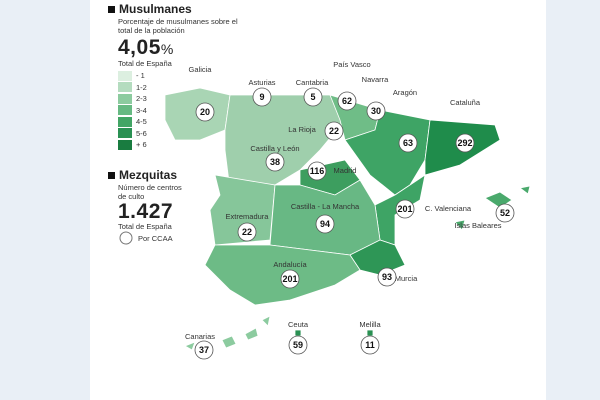  Describe the element at coordinates (141, 110) in the screenshot. I see `legend-label: 3-4` at that location.